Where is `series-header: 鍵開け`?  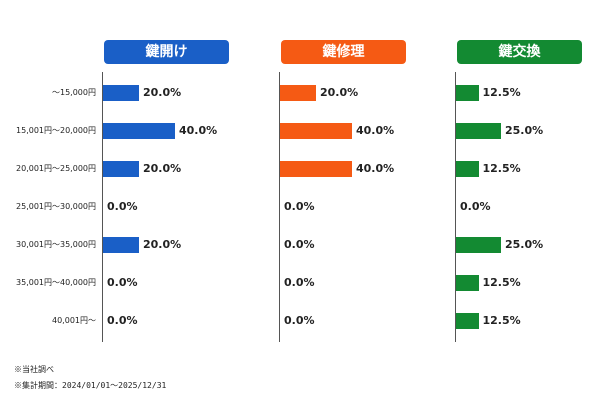
series-header: 鍵開け is located at coordinates (166, 52).